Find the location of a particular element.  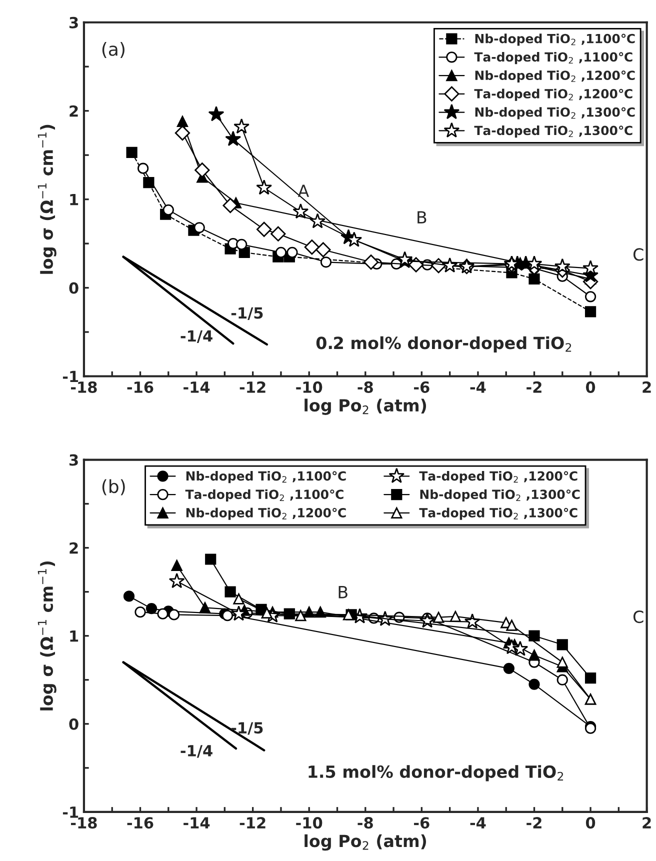

annotation: 1.5 mol% donor-doped TiO$_{2}$ is located at coordinates (436, 773).